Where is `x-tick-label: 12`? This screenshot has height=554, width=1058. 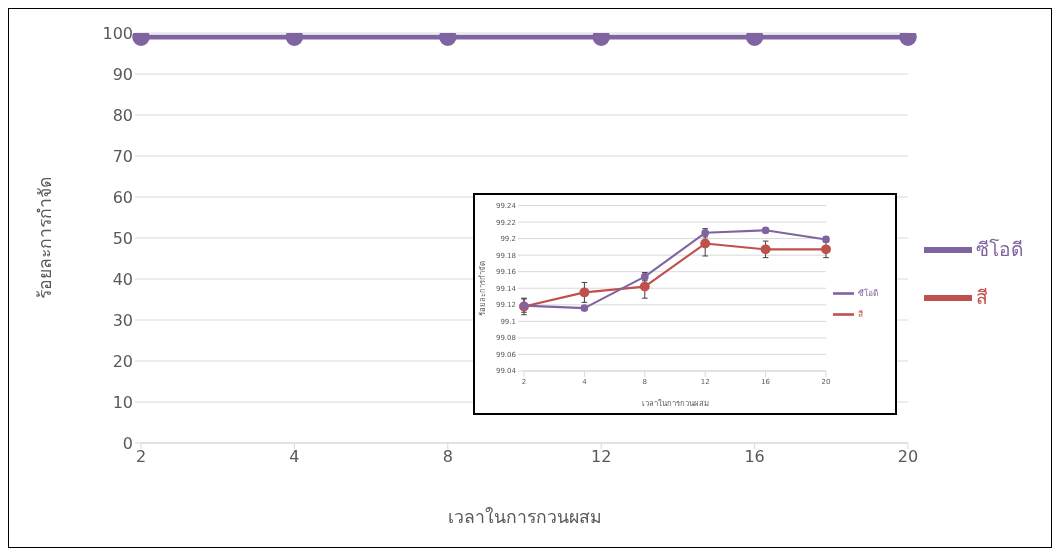 x-tick-label: 12 is located at coordinates (601, 457).